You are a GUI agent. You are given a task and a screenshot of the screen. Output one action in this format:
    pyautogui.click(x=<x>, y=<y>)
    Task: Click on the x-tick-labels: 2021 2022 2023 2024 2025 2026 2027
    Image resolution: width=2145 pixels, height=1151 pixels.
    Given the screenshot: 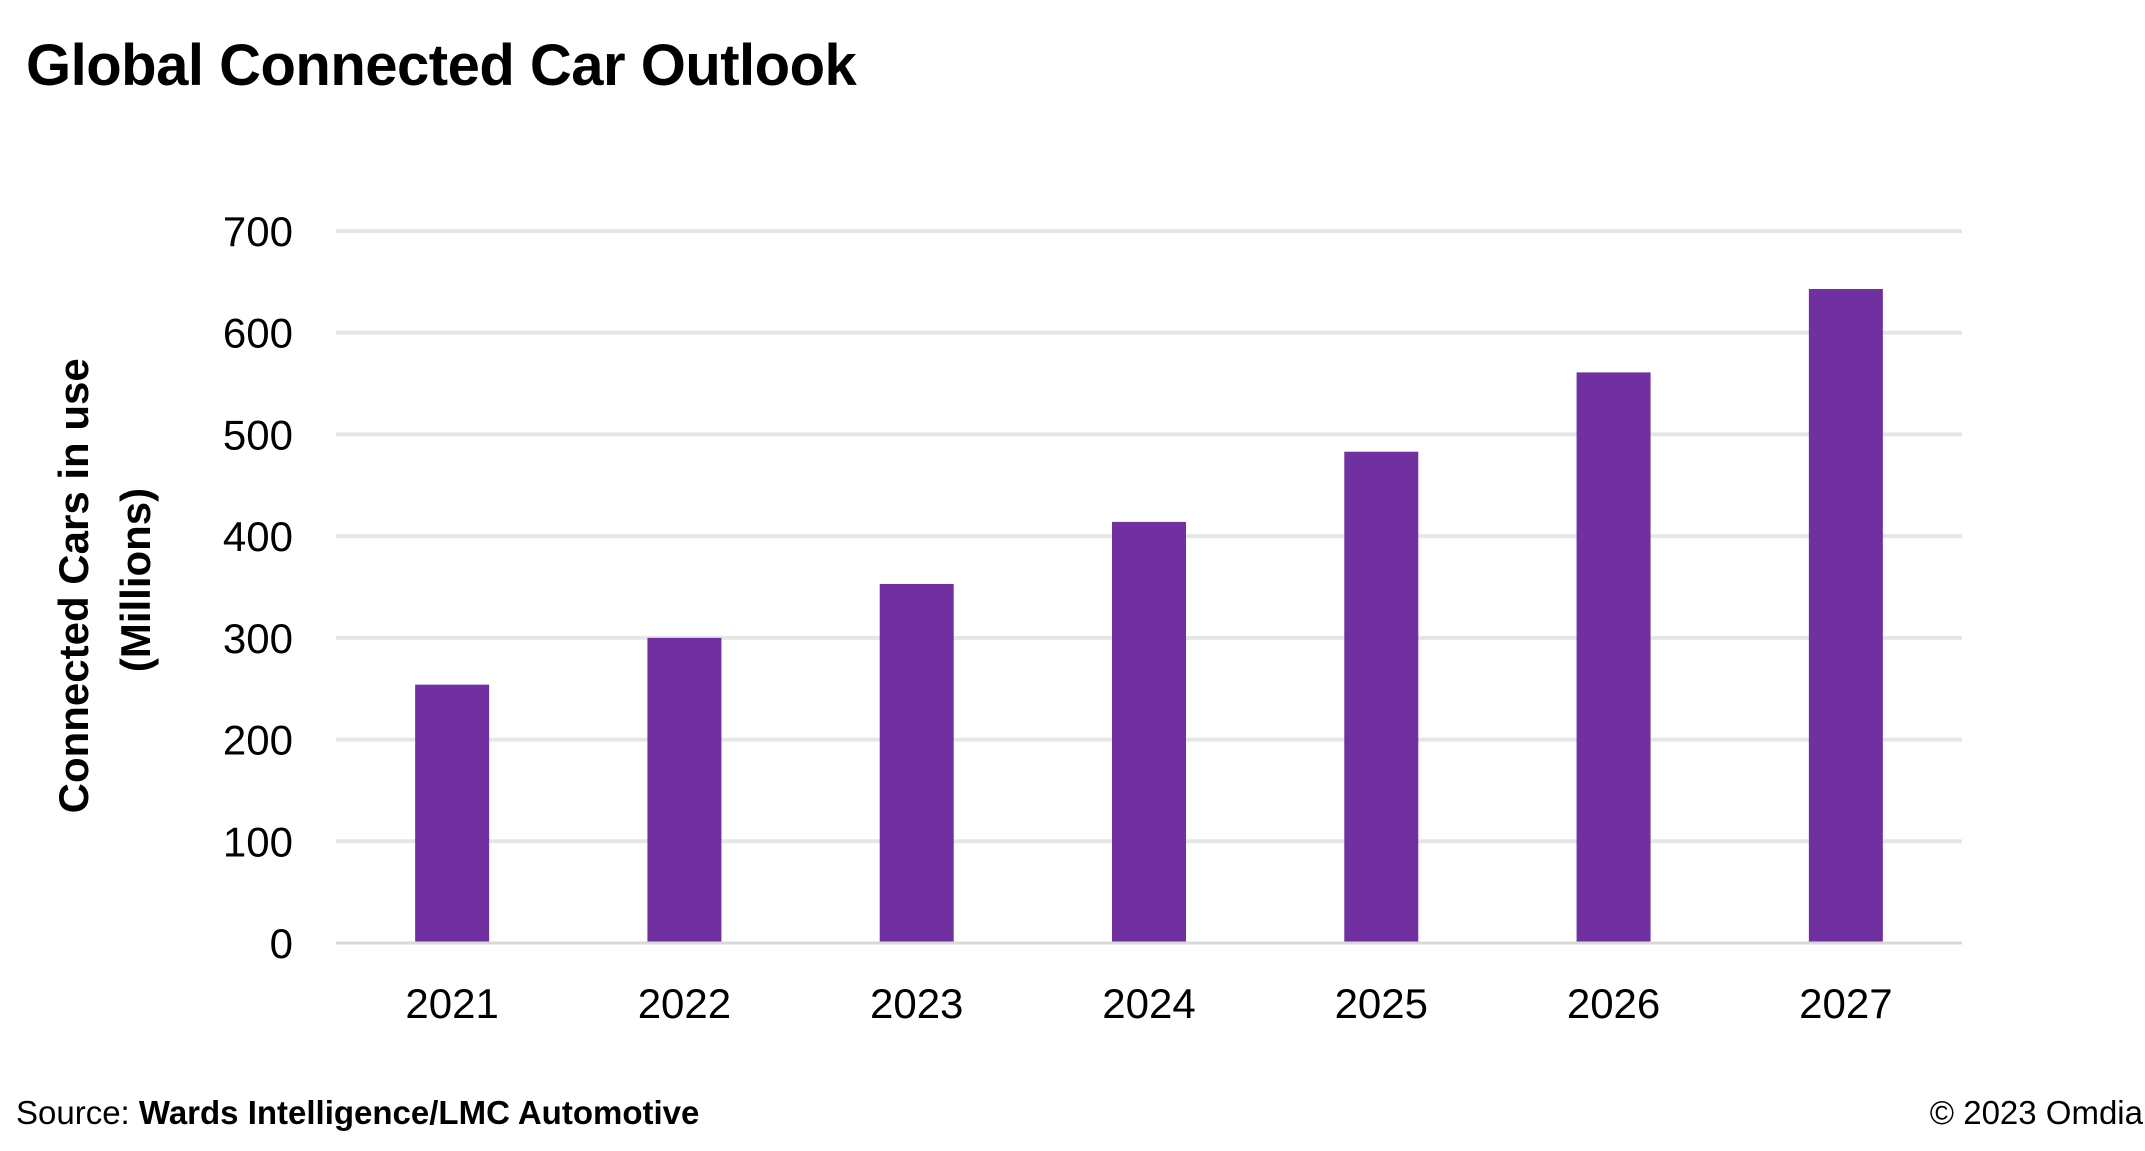 What is the action you would take?
    pyautogui.click(x=1148, y=1003)
    